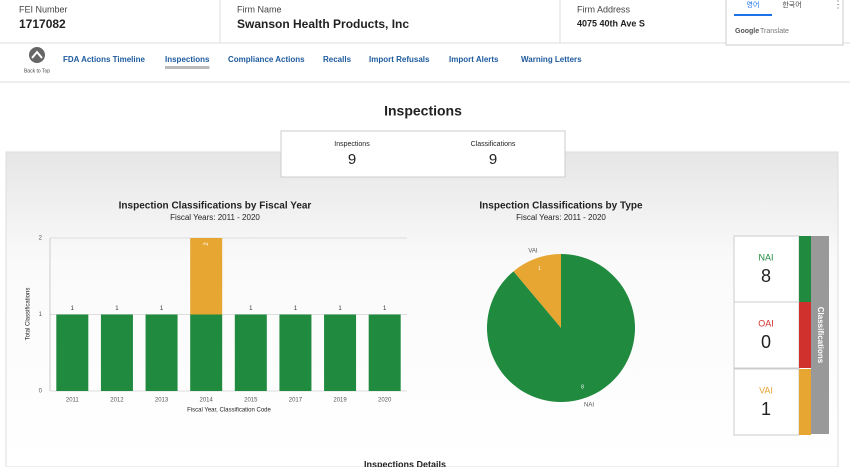 This screenshot has width=850, height=467. What do you see at coordinates (41, 315) in the screenshot?
I see `y-tick-label: 1` at bounding box center [41, 315].